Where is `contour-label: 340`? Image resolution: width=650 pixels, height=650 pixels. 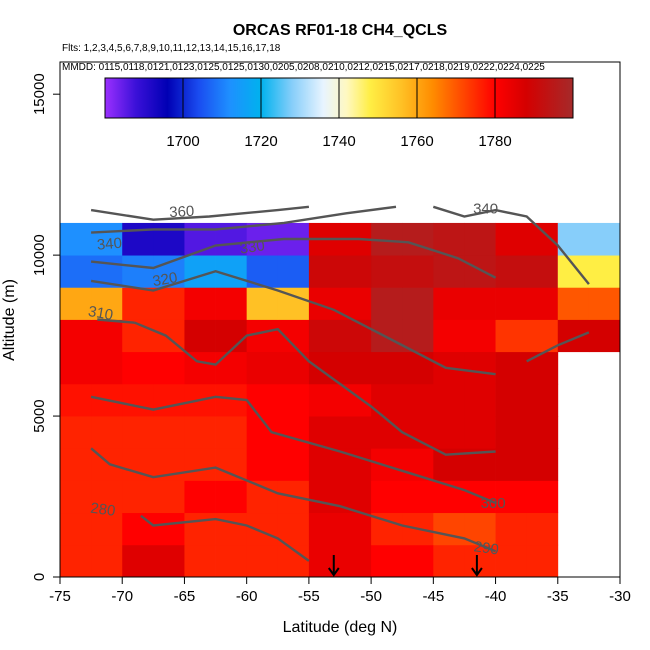 contour-label: 340 is located at coordinates (485, 208).